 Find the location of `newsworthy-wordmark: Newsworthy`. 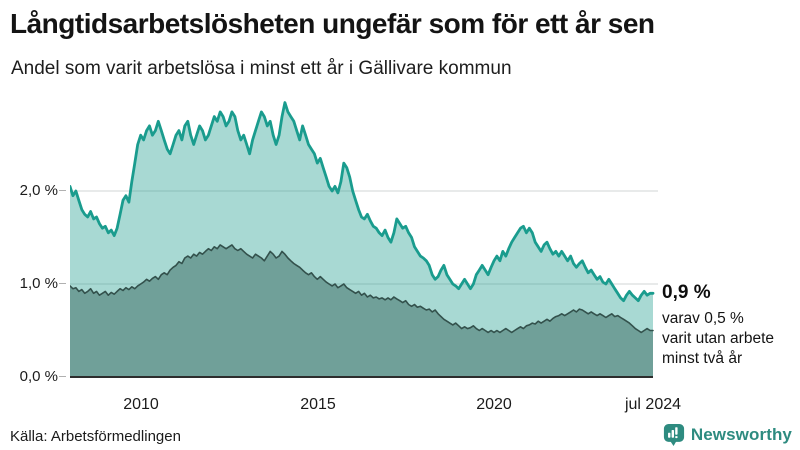

newsworthy-wordmark: Newsworthy is located at coordinates (741, 434).